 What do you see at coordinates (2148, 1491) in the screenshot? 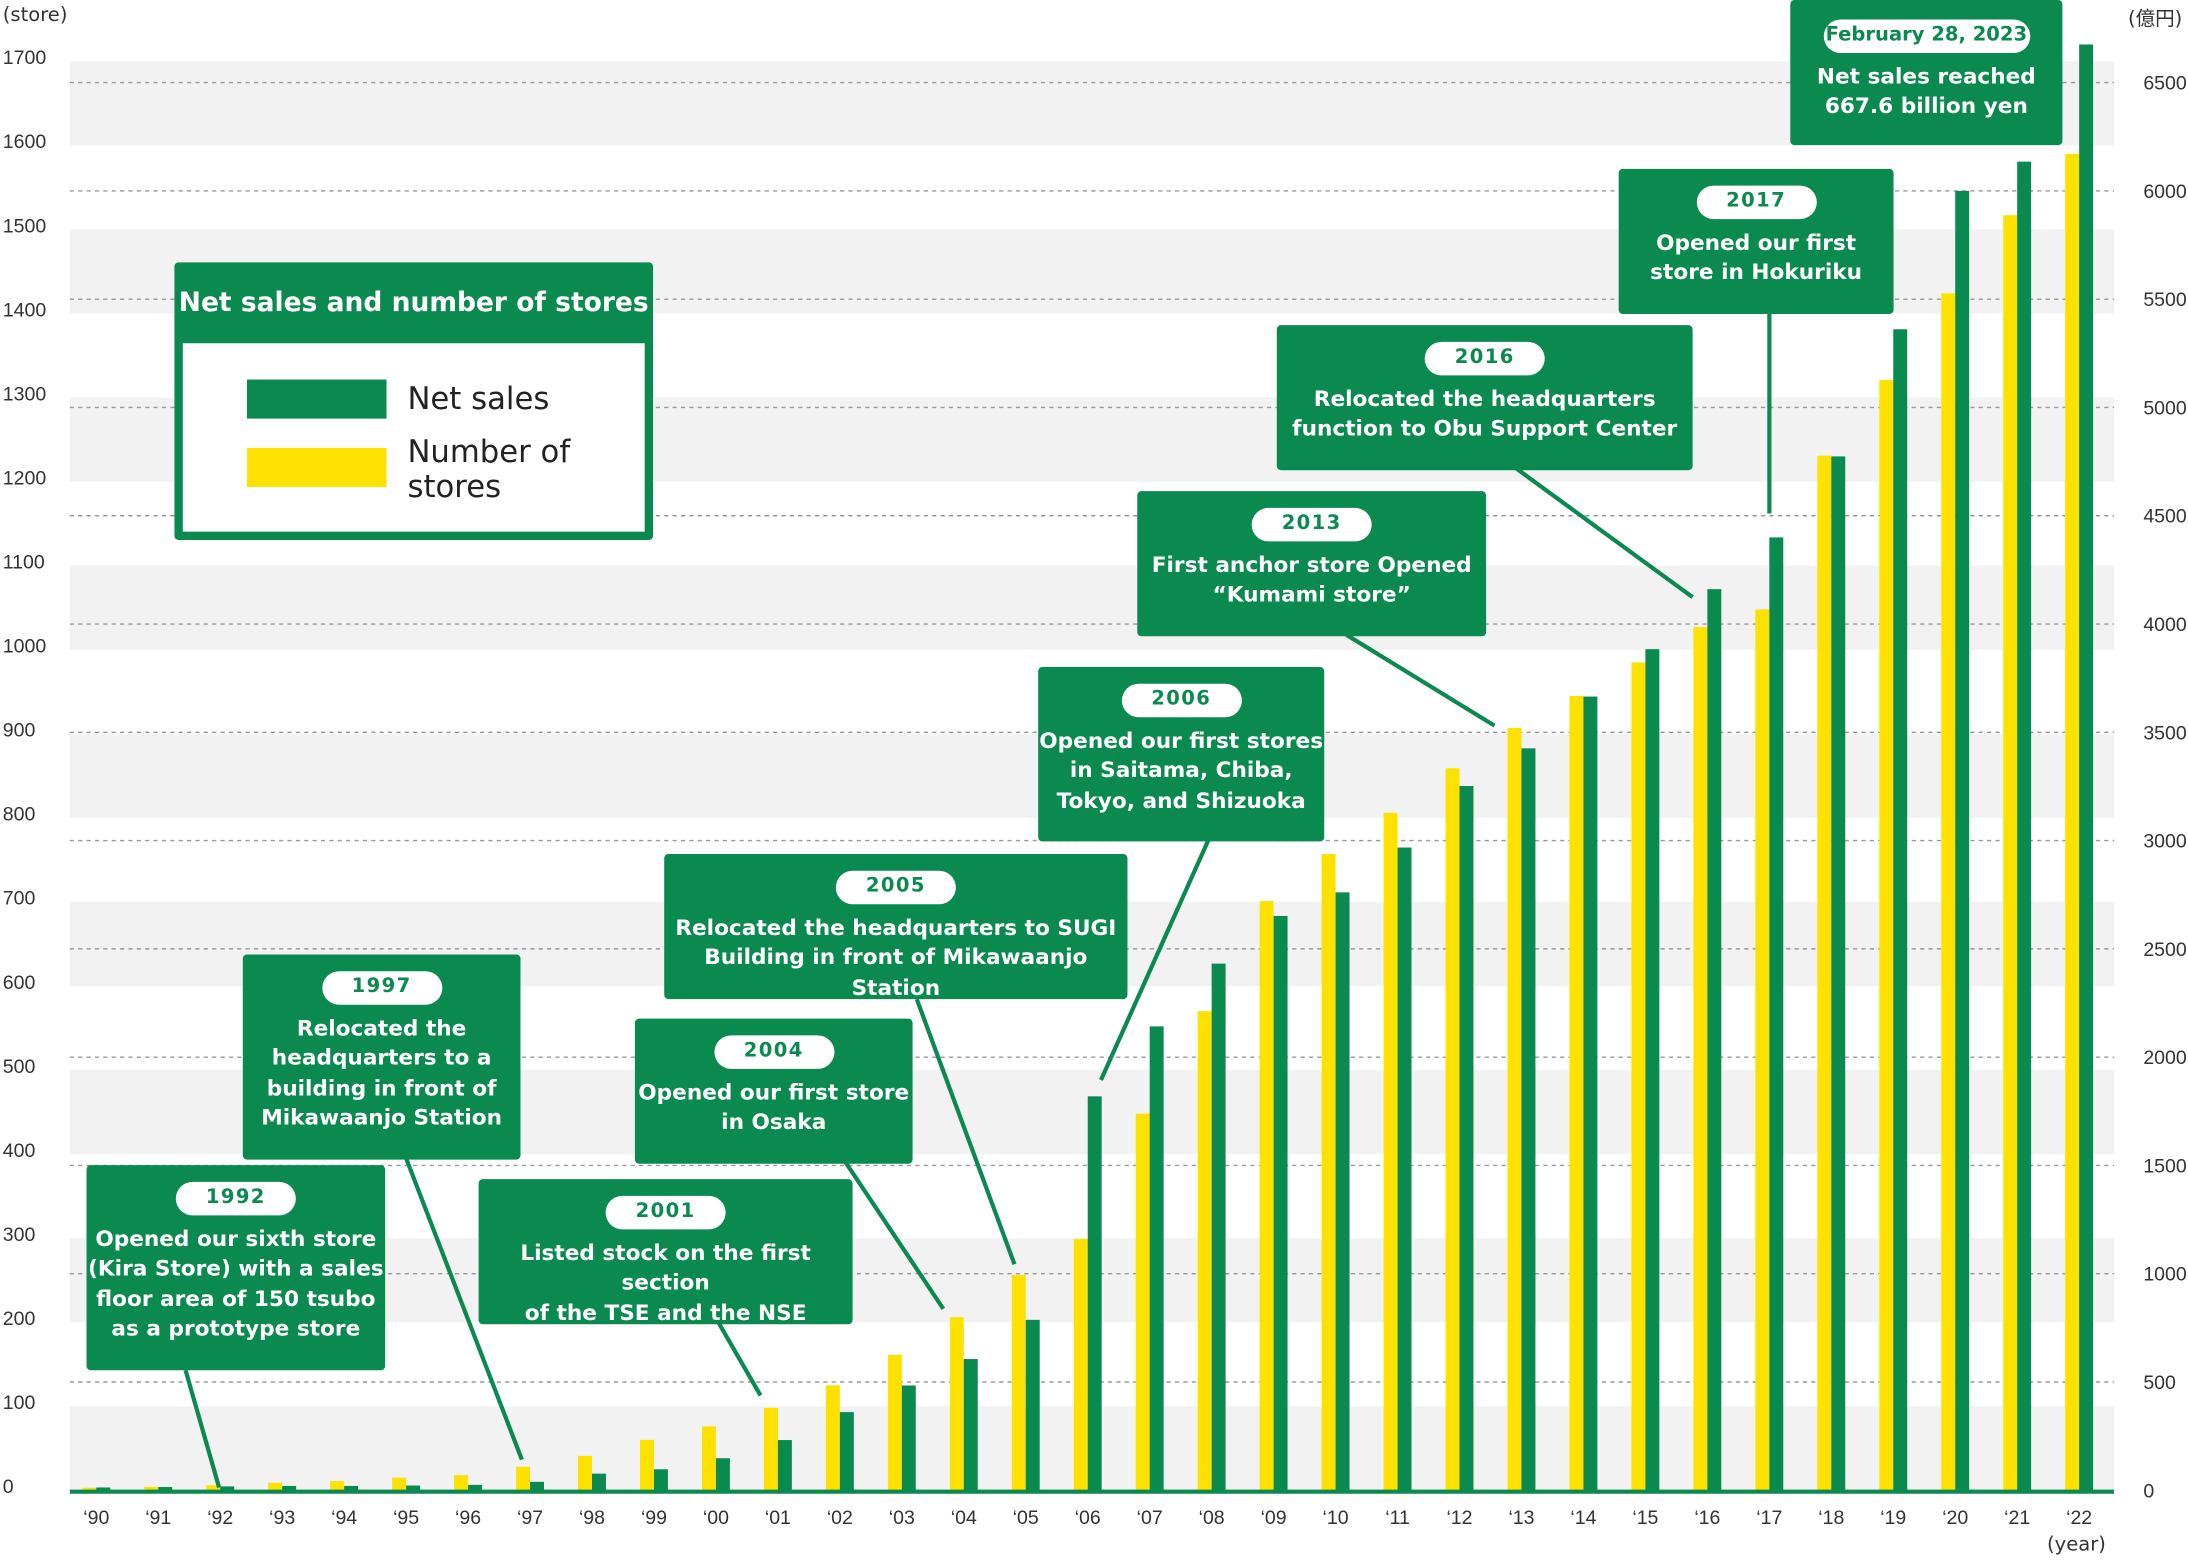
I see `right-tick-label: 0` at bounding box center [2148, 1491].